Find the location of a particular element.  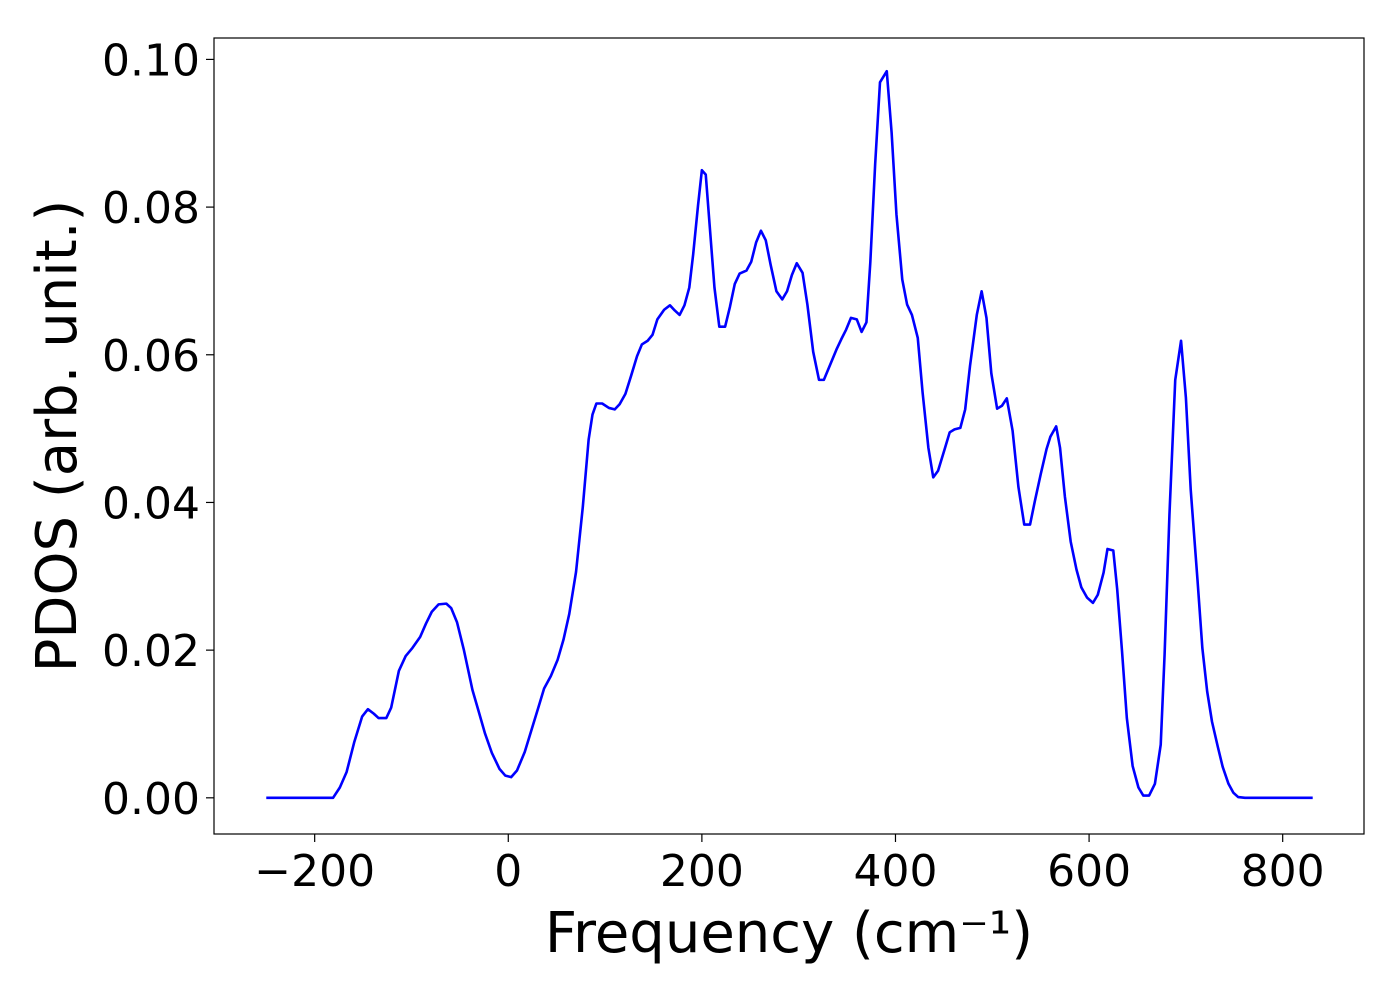

x-tick-label: 800 is located at coordinates (1283, 871).